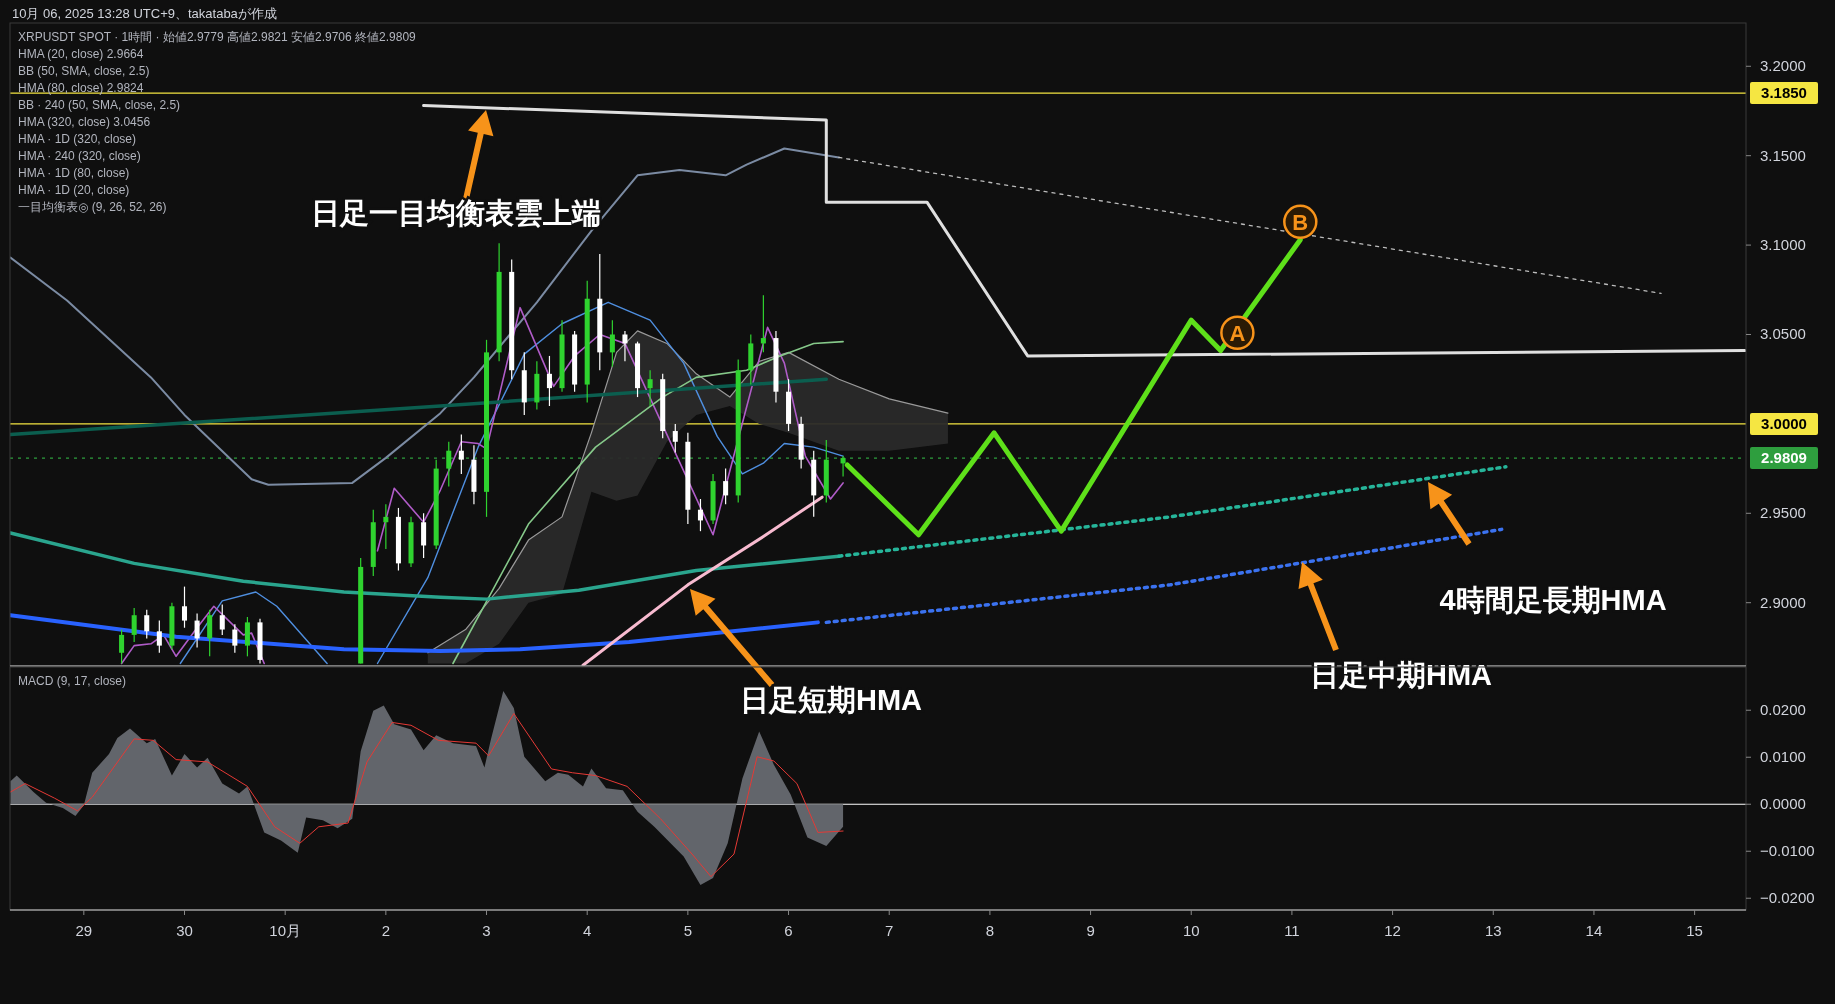 The image size is (1835, 1004). I want to click on x-tick-label: 9, so click(1090, 930).